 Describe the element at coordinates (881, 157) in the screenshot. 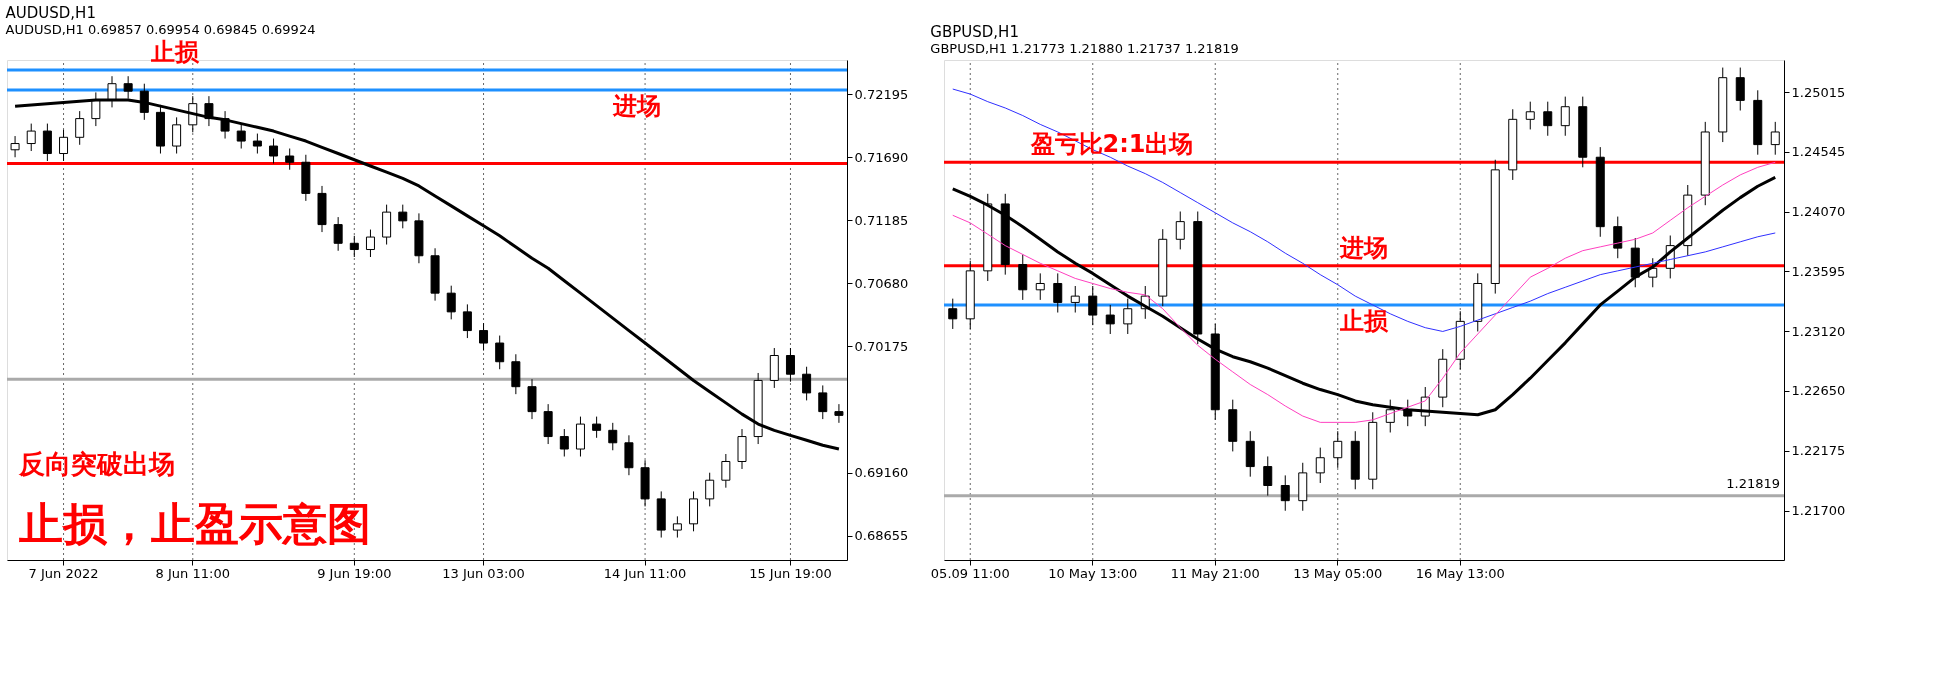

I see `y-tick-label: 0.71690` at that location.